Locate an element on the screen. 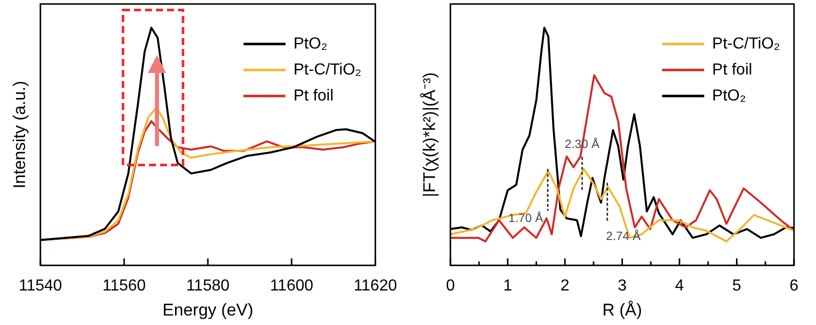 The height and width of the screenshot is (325, 816). x-axis-title: R (Å) is located at coordinates (622, 310).